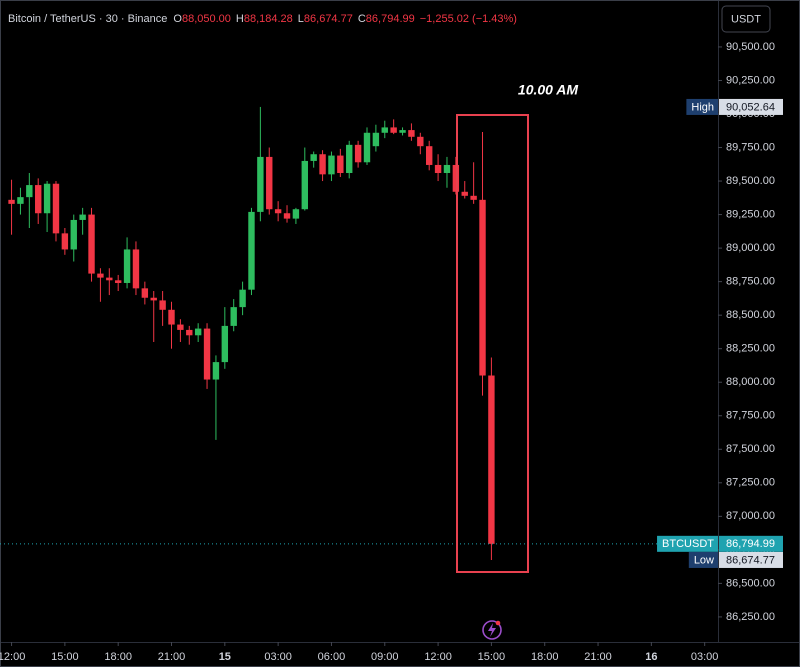  Describe the element at coordinates (651, 657) in the screenshot. I see `x-tick-label: 16` at that location.